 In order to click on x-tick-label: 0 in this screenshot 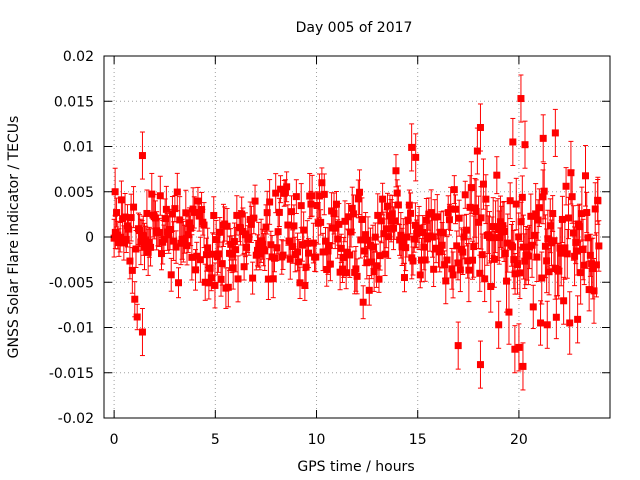, I will do `click(114, 440)`.